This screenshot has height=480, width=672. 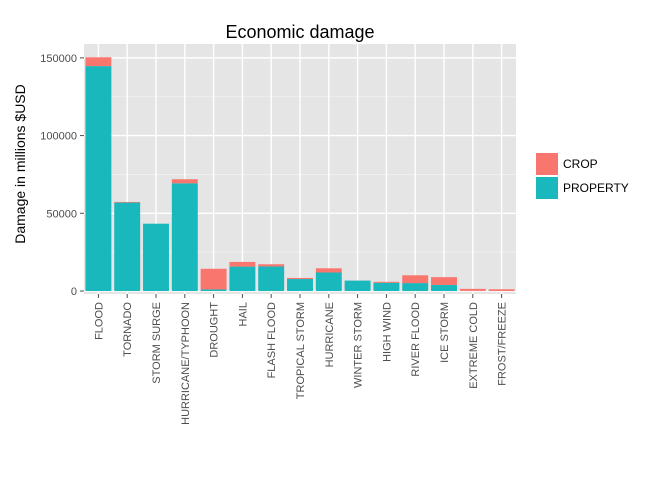 What do you see at coordinates (359, 345) in the screenshot?
I see `x-tick-label: WINTER STORM` at bounding box center [359, 345].